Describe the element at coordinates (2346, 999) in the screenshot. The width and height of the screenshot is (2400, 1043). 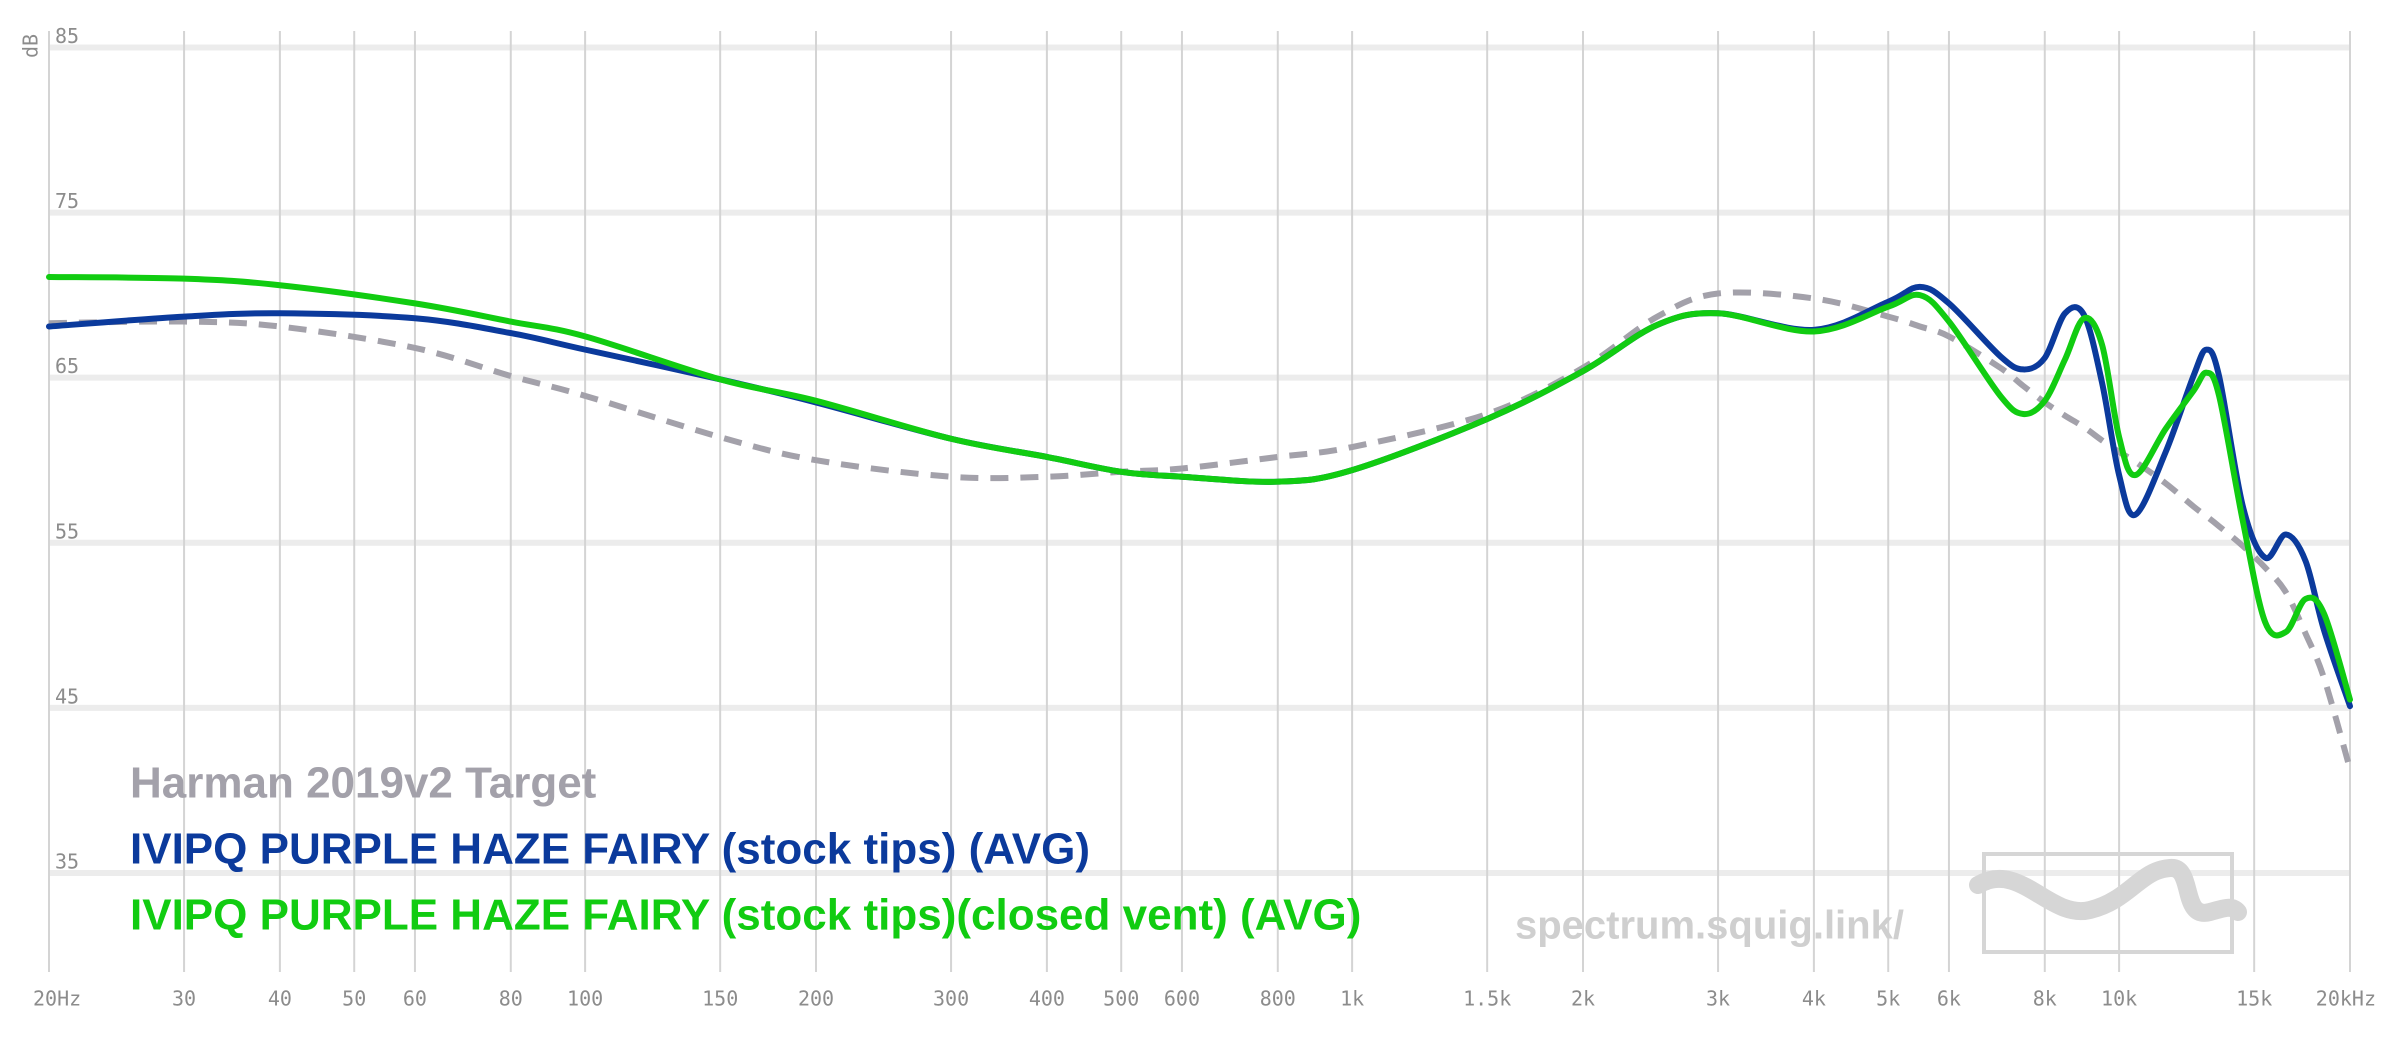
I see `x-tick-label: 20kHz` at that location.